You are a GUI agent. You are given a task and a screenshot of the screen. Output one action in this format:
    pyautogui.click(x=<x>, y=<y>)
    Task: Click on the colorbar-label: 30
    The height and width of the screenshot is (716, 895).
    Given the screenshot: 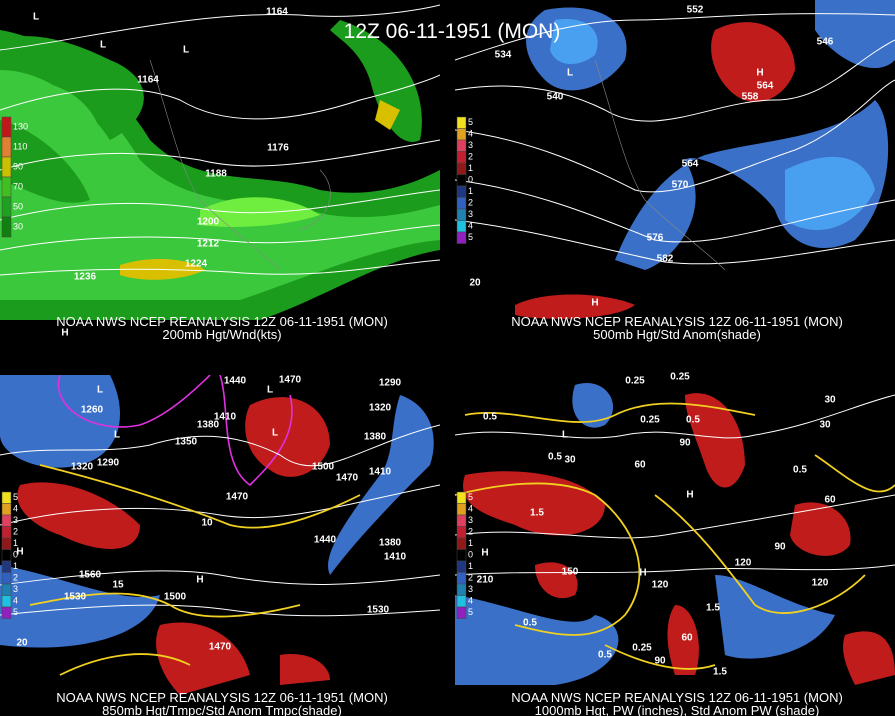 What is the action you would take?
    pyautogui.click(x=18, y=226)
    